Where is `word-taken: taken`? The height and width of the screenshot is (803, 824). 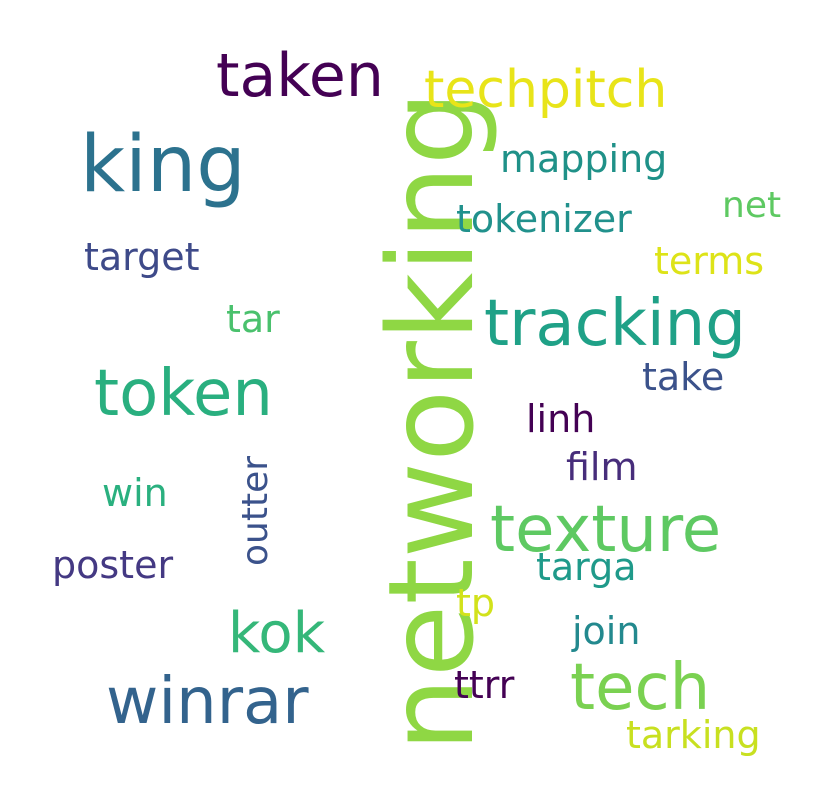
word-taken: taken is located at coordinates (300, 76).